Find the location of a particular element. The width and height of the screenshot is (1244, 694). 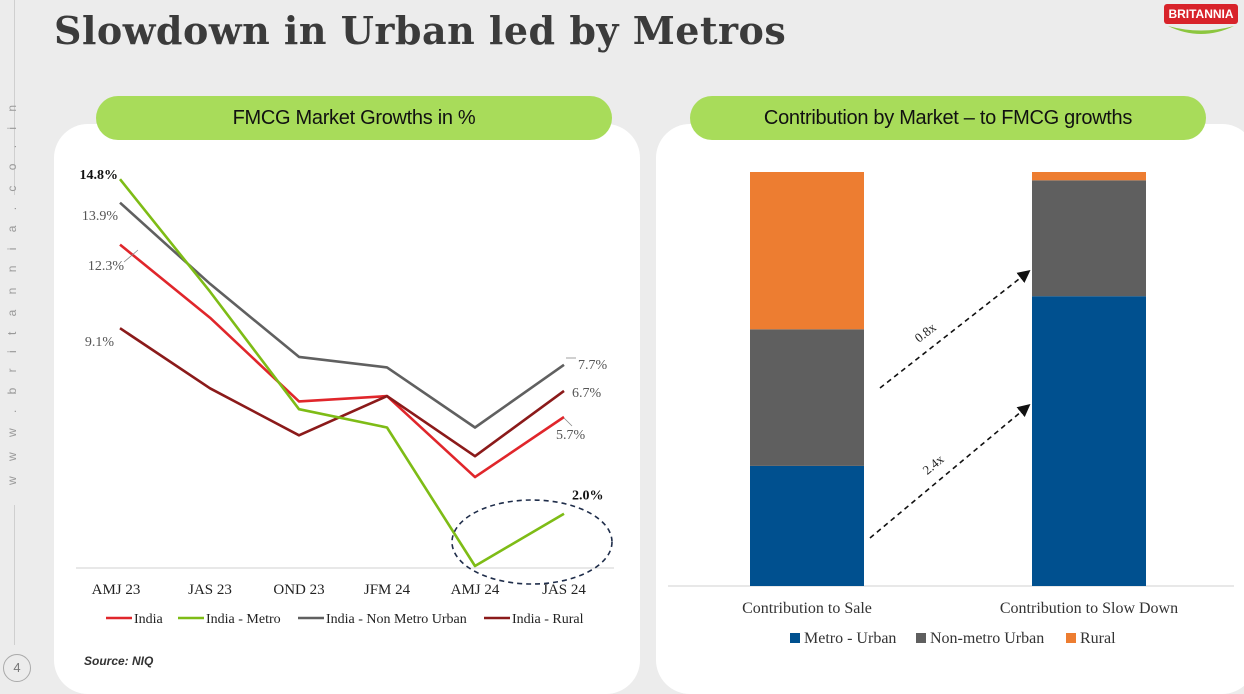

bar-chart-title: Contribution by Market – to FMCG growths is located at coordinates (948, 118).